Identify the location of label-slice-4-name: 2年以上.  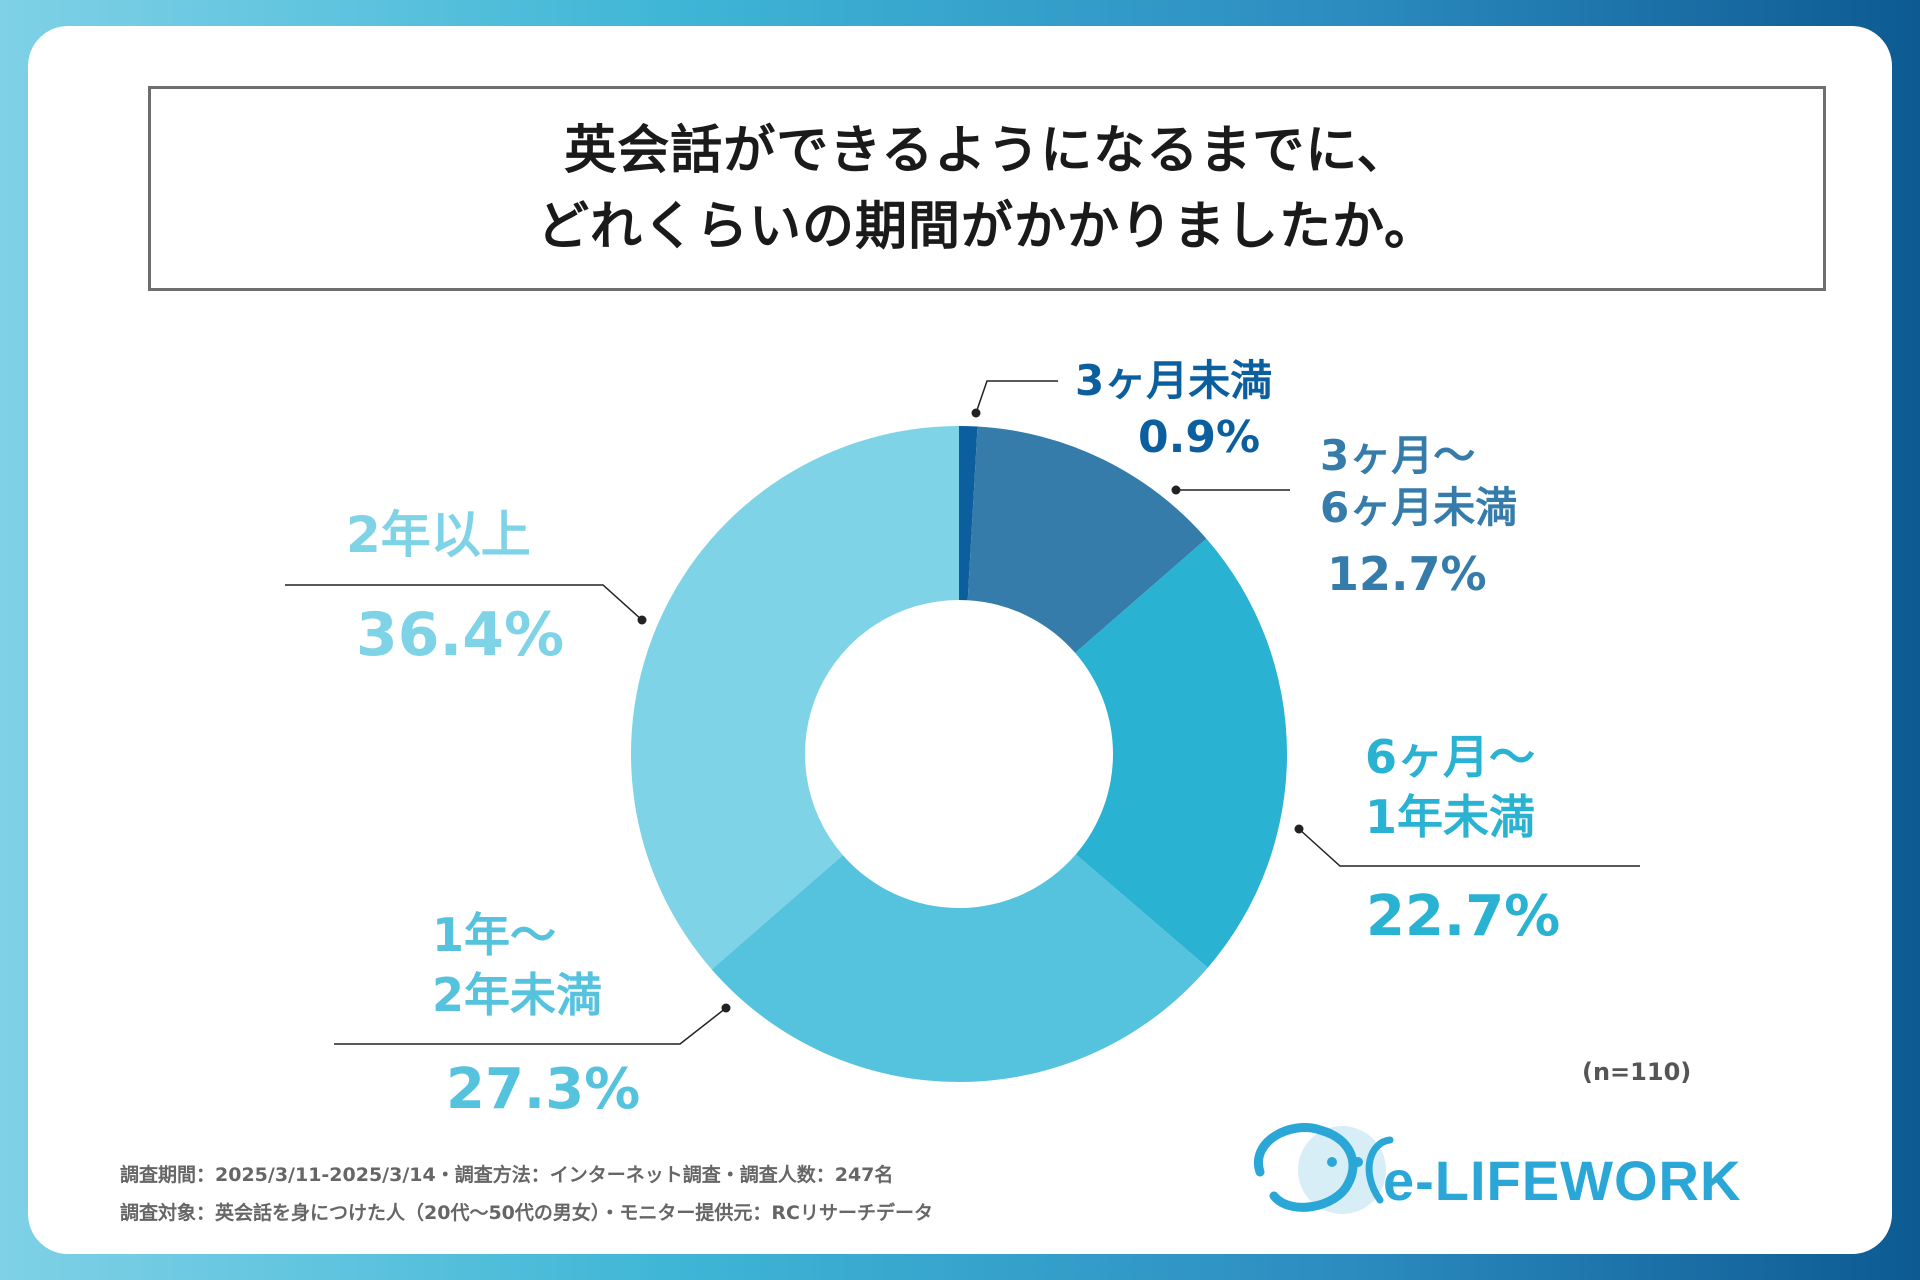
(438, 535).